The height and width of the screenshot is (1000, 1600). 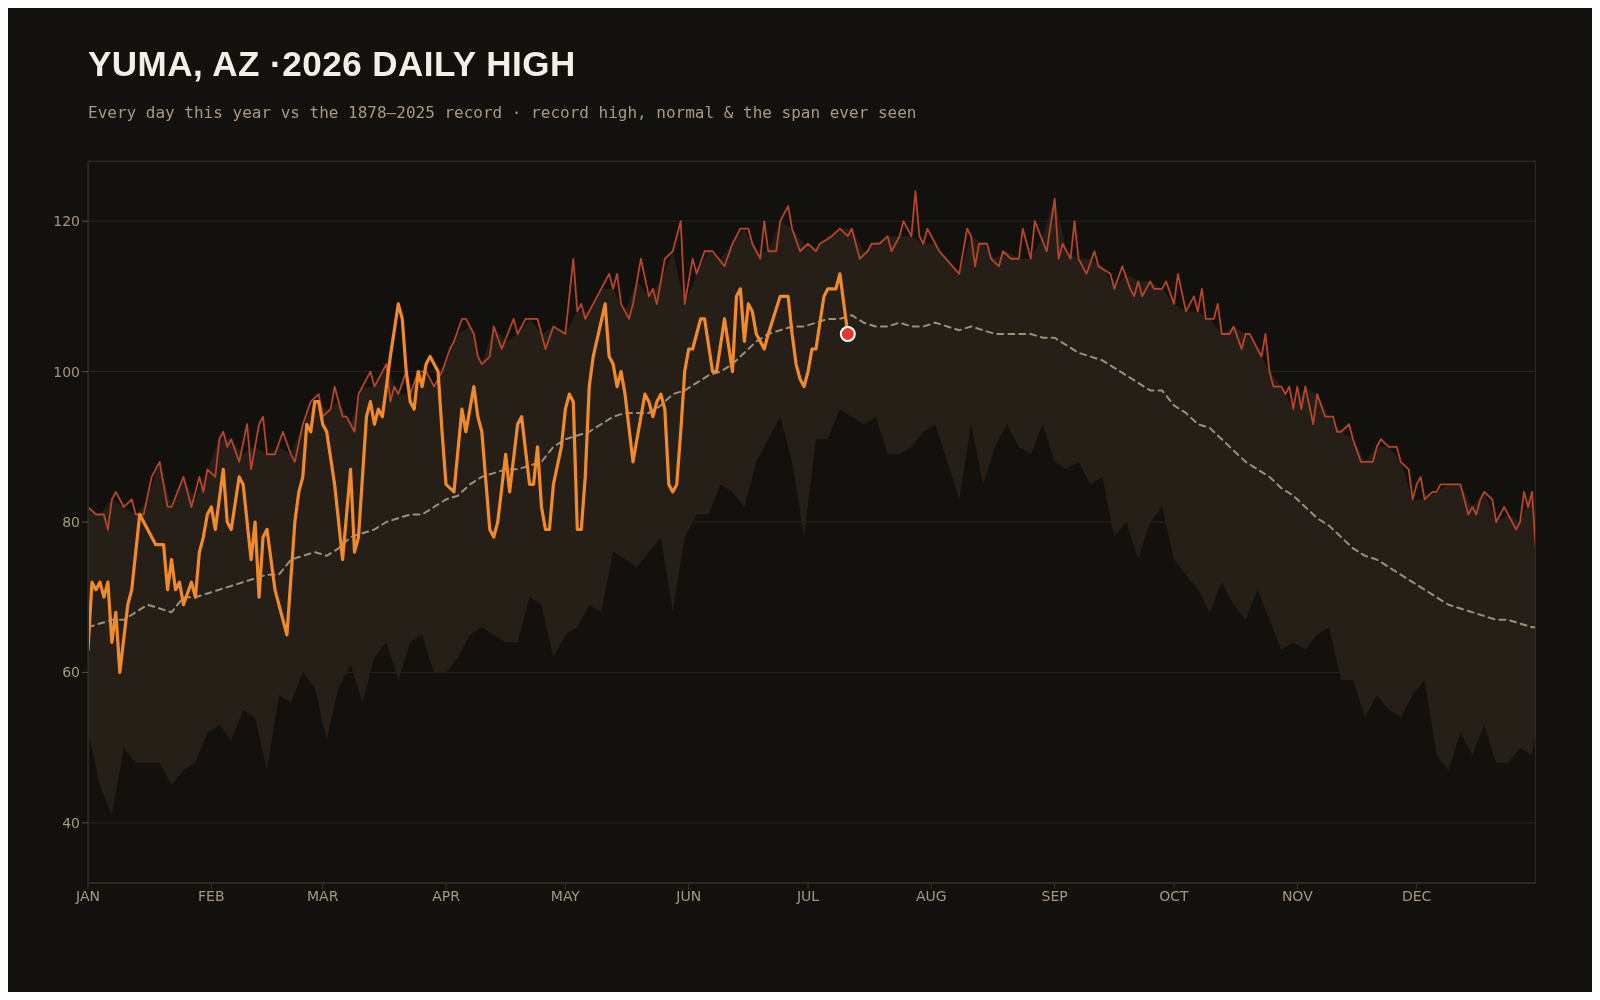 I want to click on y-tick-label: 40, so click(x=71, y=822).